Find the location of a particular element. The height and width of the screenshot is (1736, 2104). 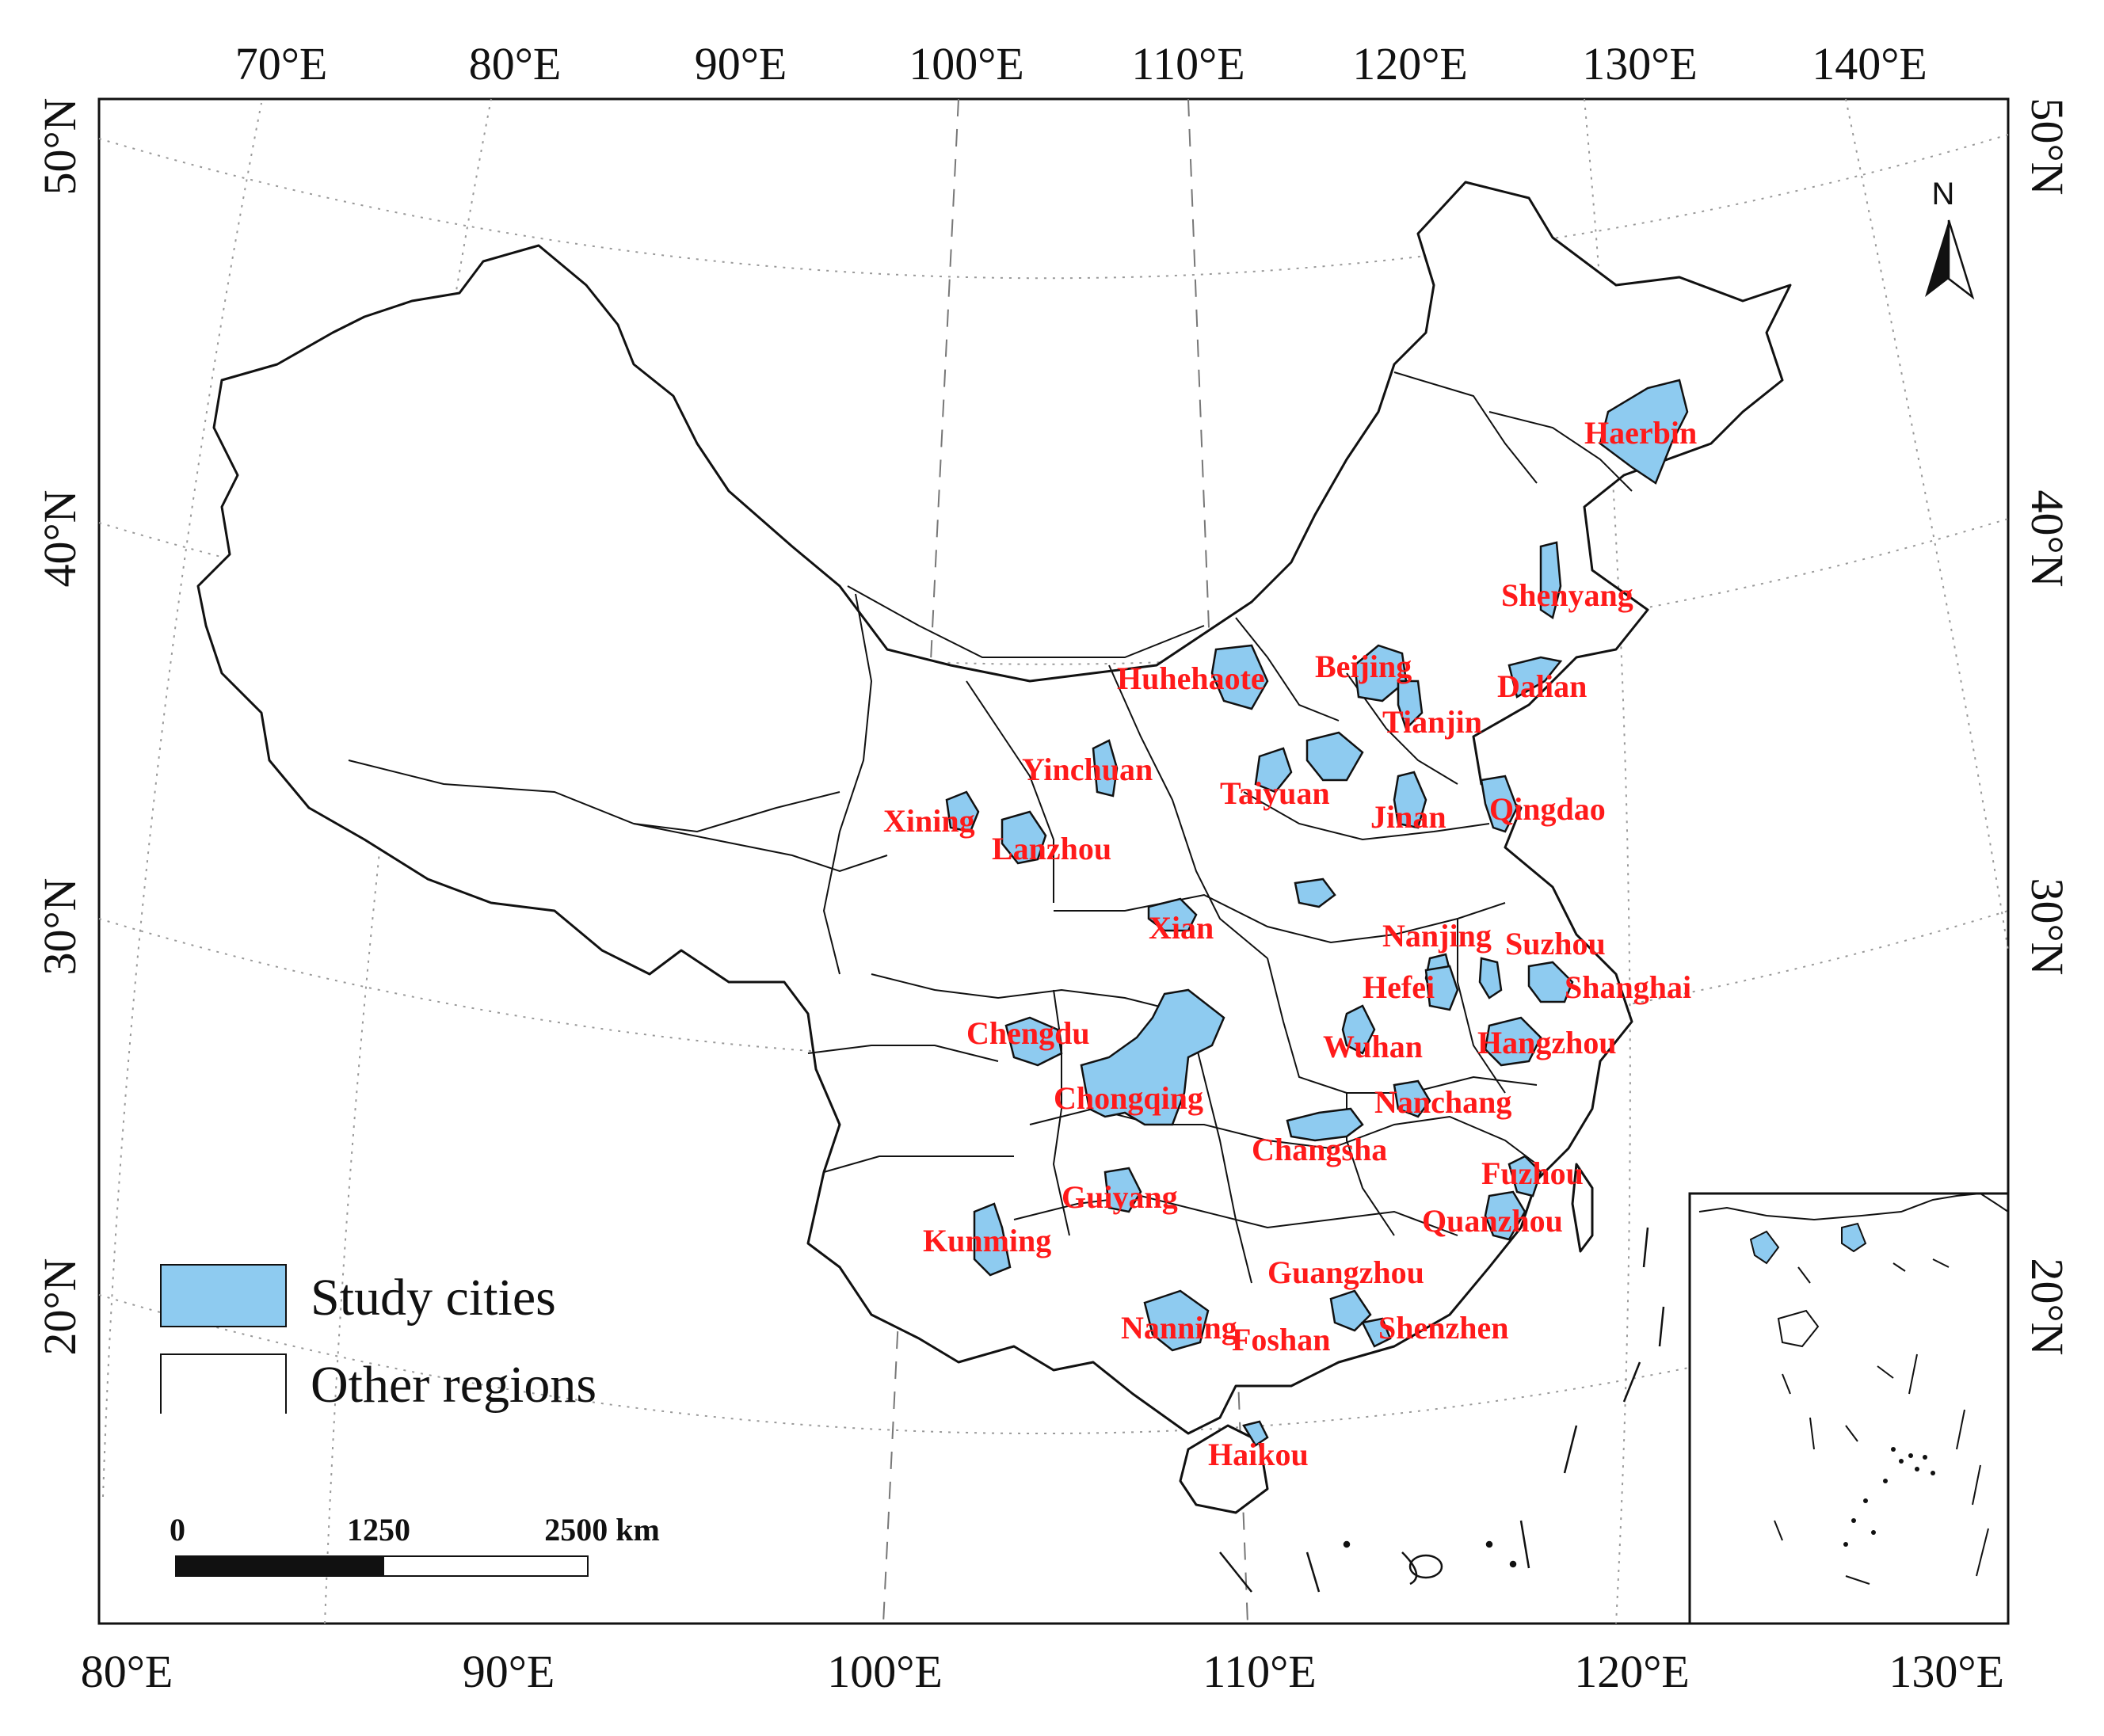

city-area-huhehaote is located at coordinates (1239, 677).